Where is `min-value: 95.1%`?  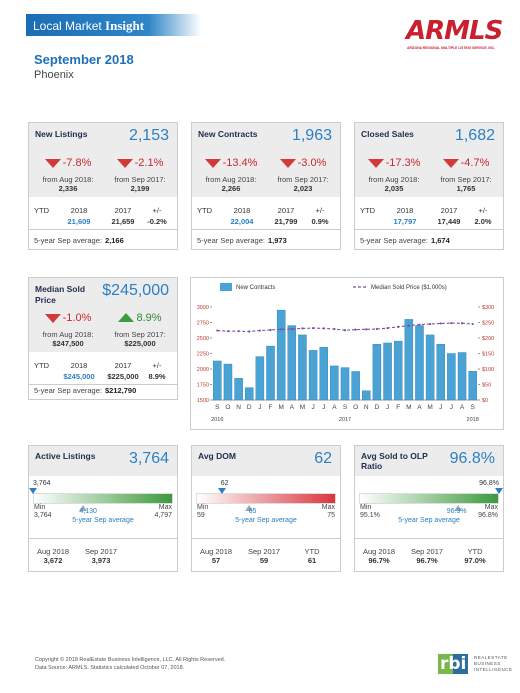 min-value: 95.1% is located at coordinates (370, 515).